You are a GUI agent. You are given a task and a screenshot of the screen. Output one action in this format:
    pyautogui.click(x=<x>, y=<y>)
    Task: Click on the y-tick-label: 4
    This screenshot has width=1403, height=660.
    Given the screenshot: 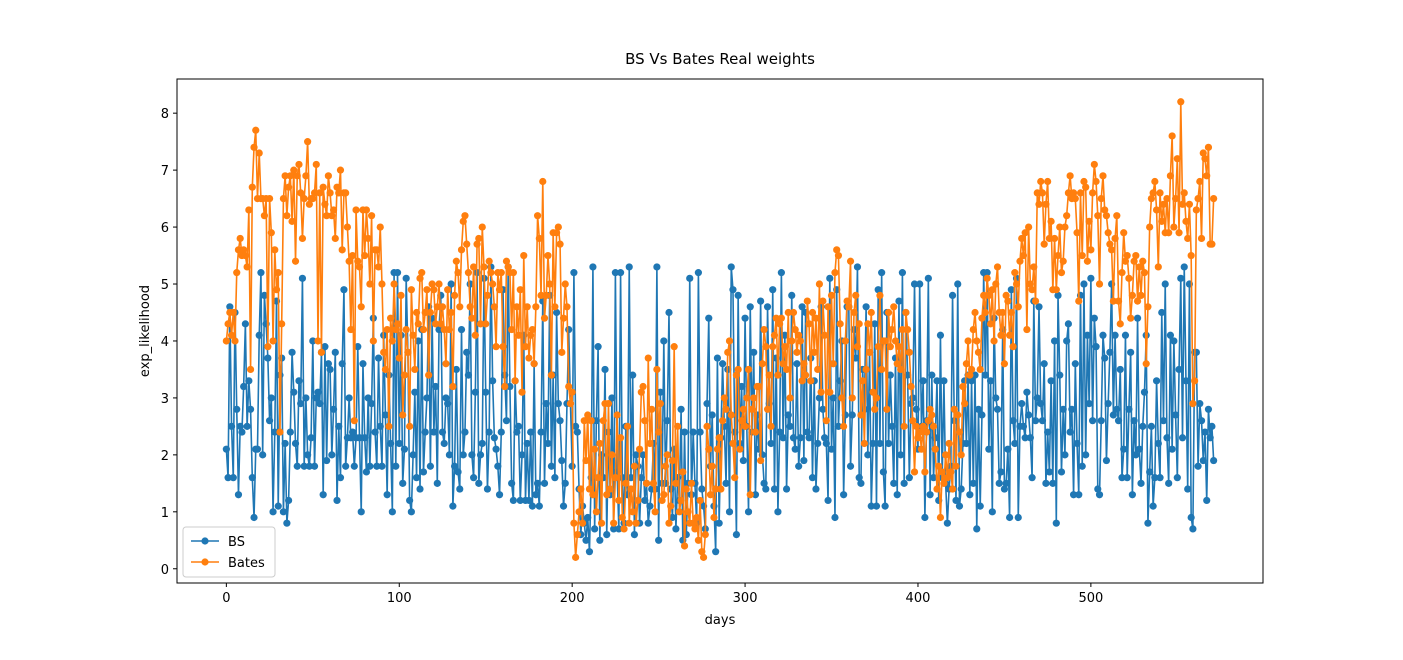 What is the action you would take?
    pyautogui.click(x=165, y=342)
    